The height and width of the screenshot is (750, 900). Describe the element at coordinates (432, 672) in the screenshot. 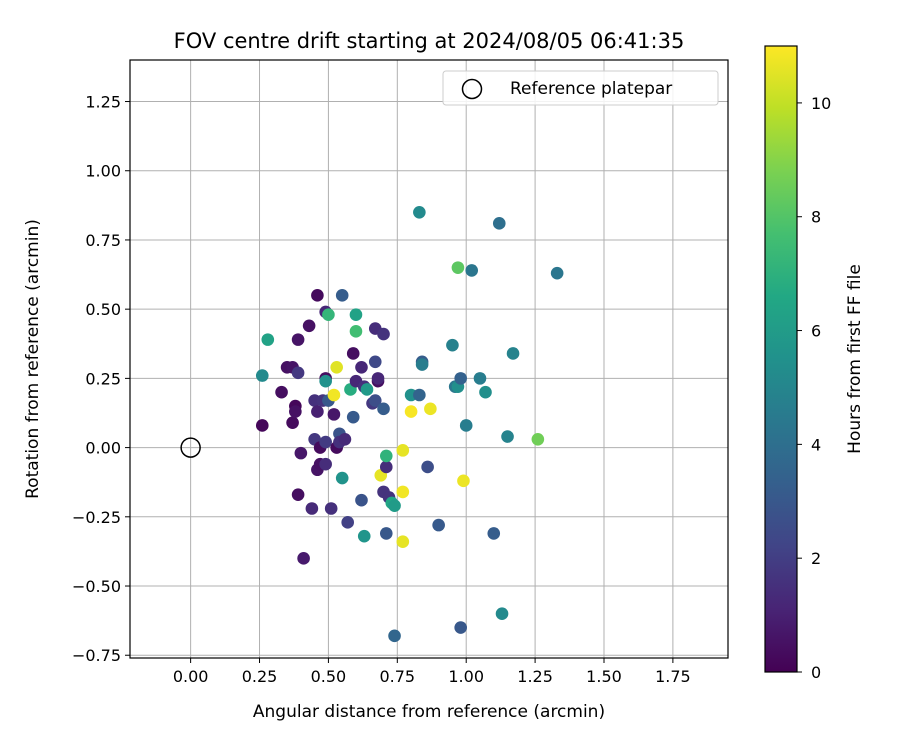

I see `x-axis-ticks: 0.00 0.25 0.50 0.75 1.00 1.25 1.50 1.75` at that location.